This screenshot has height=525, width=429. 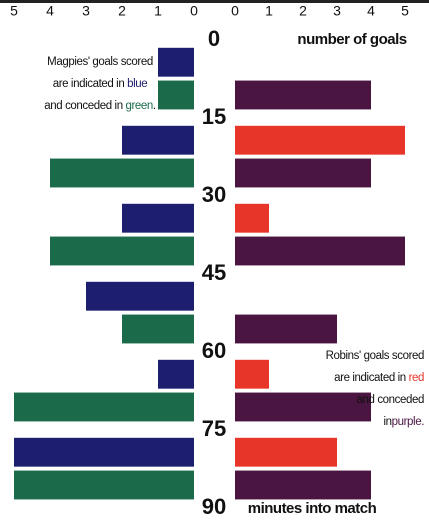 I want to click on annotation-segment: in, so click(x=387, y=422).